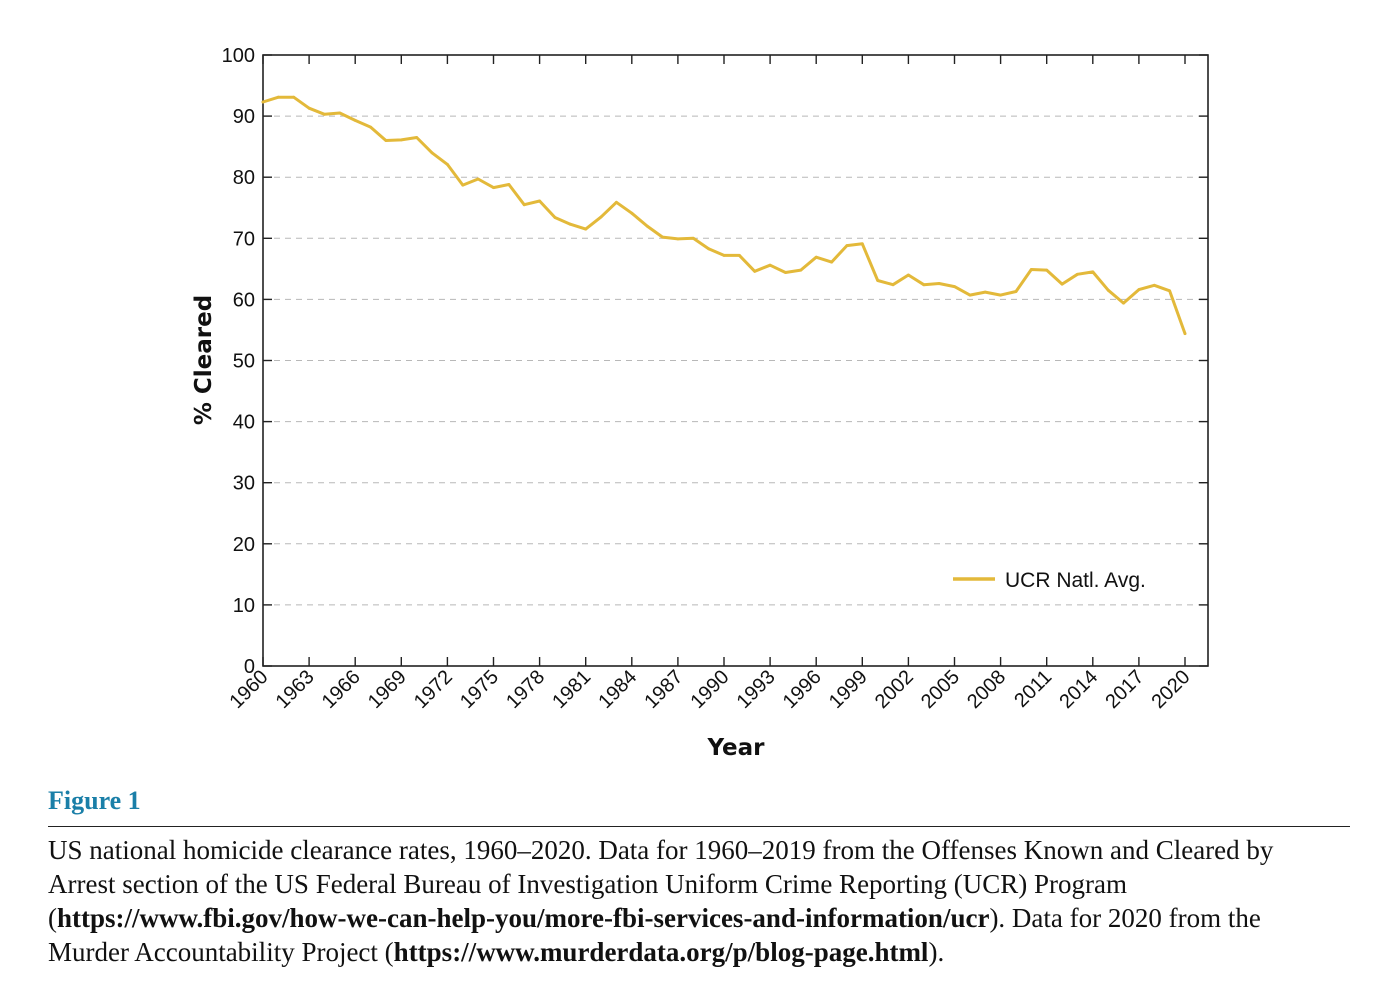 Image resolution: width=1376 pixels, height=1000 pixels. I want to click on x-tick-label-2002: 2002, so click(894, 689).